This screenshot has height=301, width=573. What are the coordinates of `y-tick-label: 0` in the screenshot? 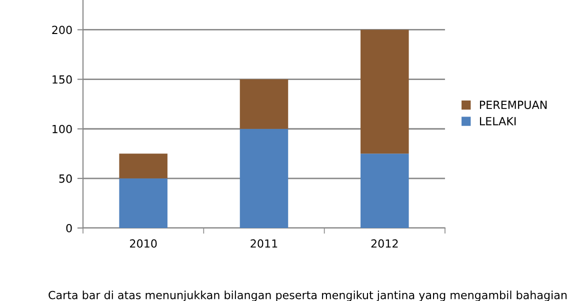 It's located at (69, 228).